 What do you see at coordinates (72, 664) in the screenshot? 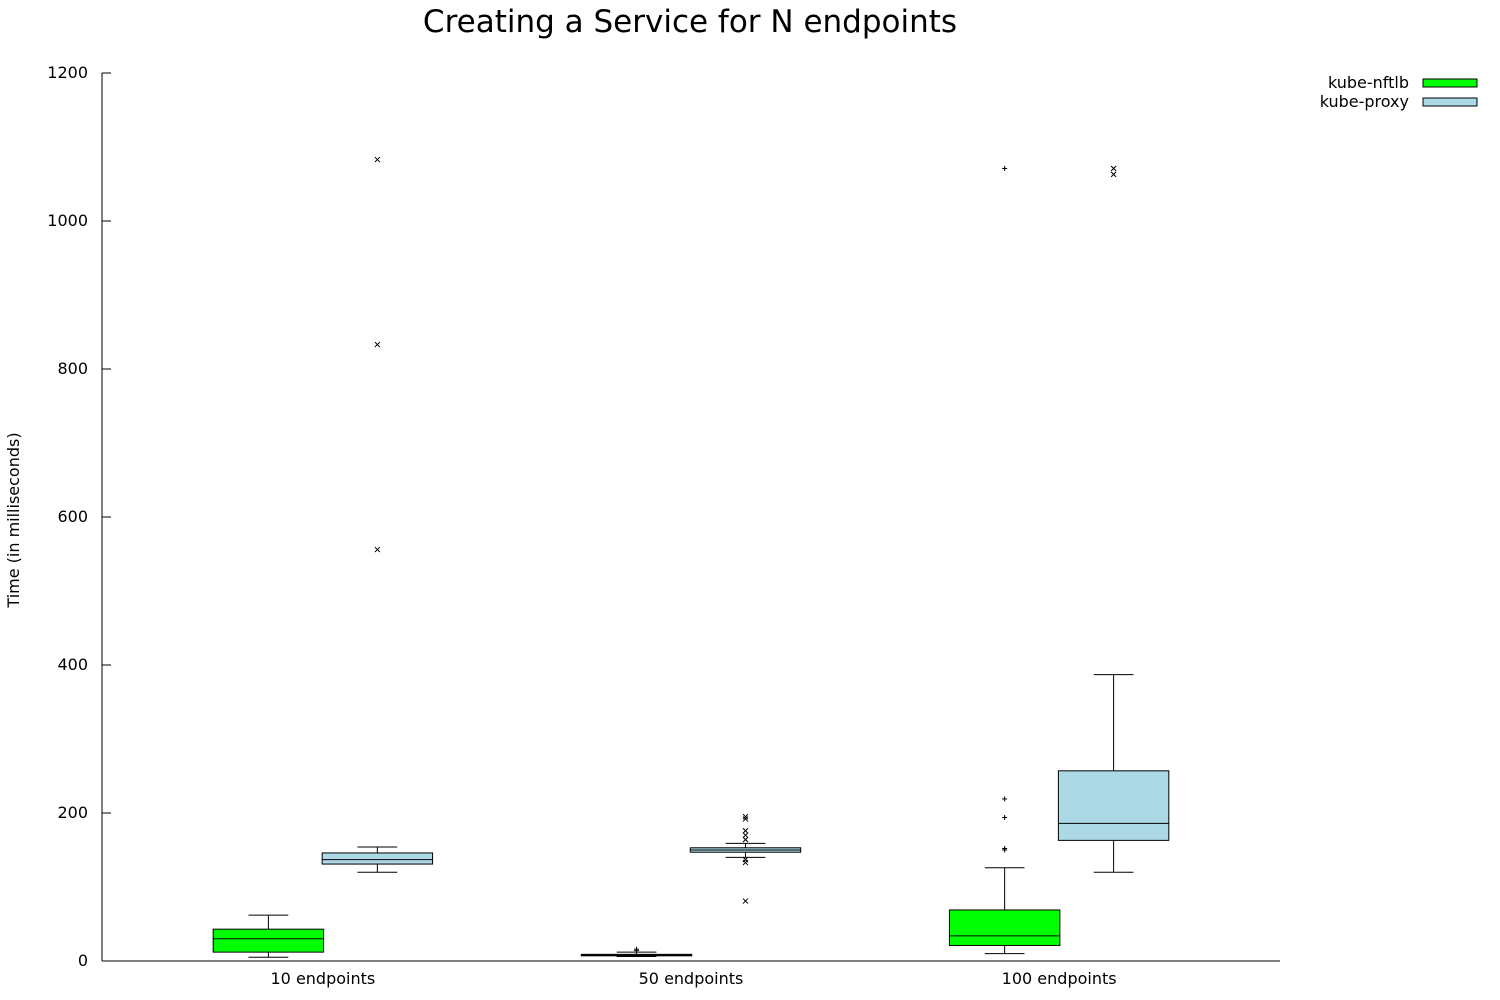
I see `y-tick-label: 400` at bounding box center [72, 664].